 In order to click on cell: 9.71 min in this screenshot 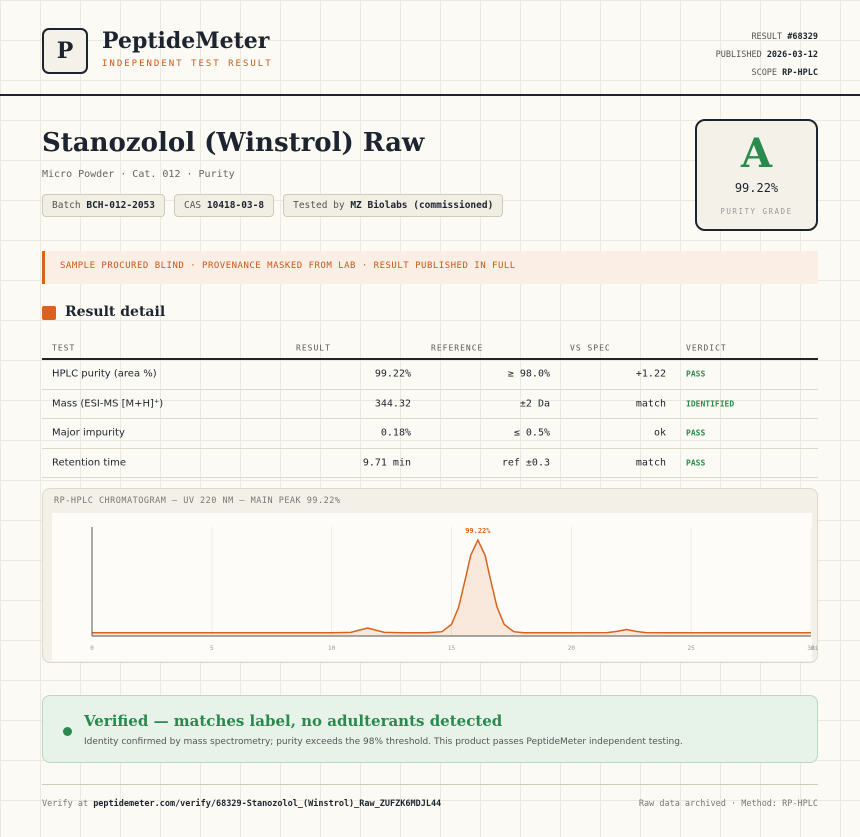, I will do `click(386, 463)`.